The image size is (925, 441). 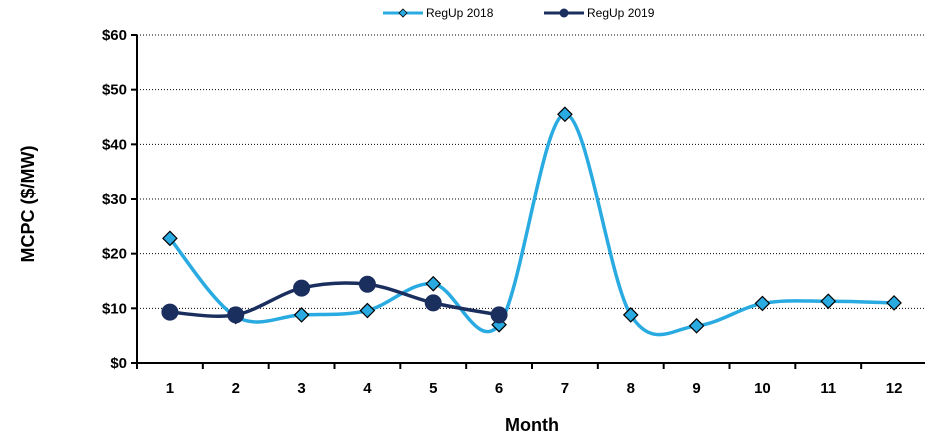 I want to click on legend-label: RegUp 2018, so click(x=460, y=13).